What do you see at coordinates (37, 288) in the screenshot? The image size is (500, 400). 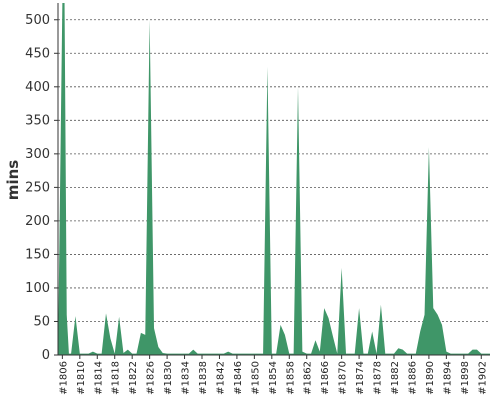 I see `y-tick-label: 100` at bounding box center [37, 288].